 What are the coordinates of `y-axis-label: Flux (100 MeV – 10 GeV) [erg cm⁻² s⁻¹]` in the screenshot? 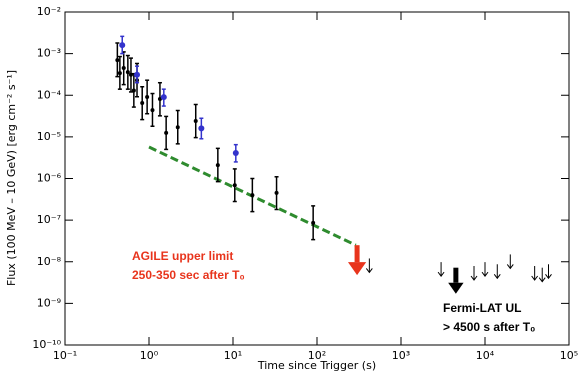 It's located at (11, 178).